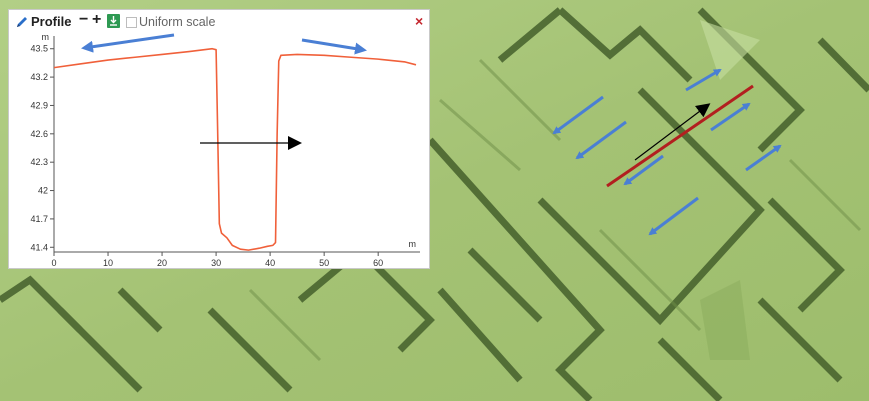 Image resolution: width=869 pixels, height=401 pixels. I want to click on y-tick-label: 42.6, so click(39, 134).